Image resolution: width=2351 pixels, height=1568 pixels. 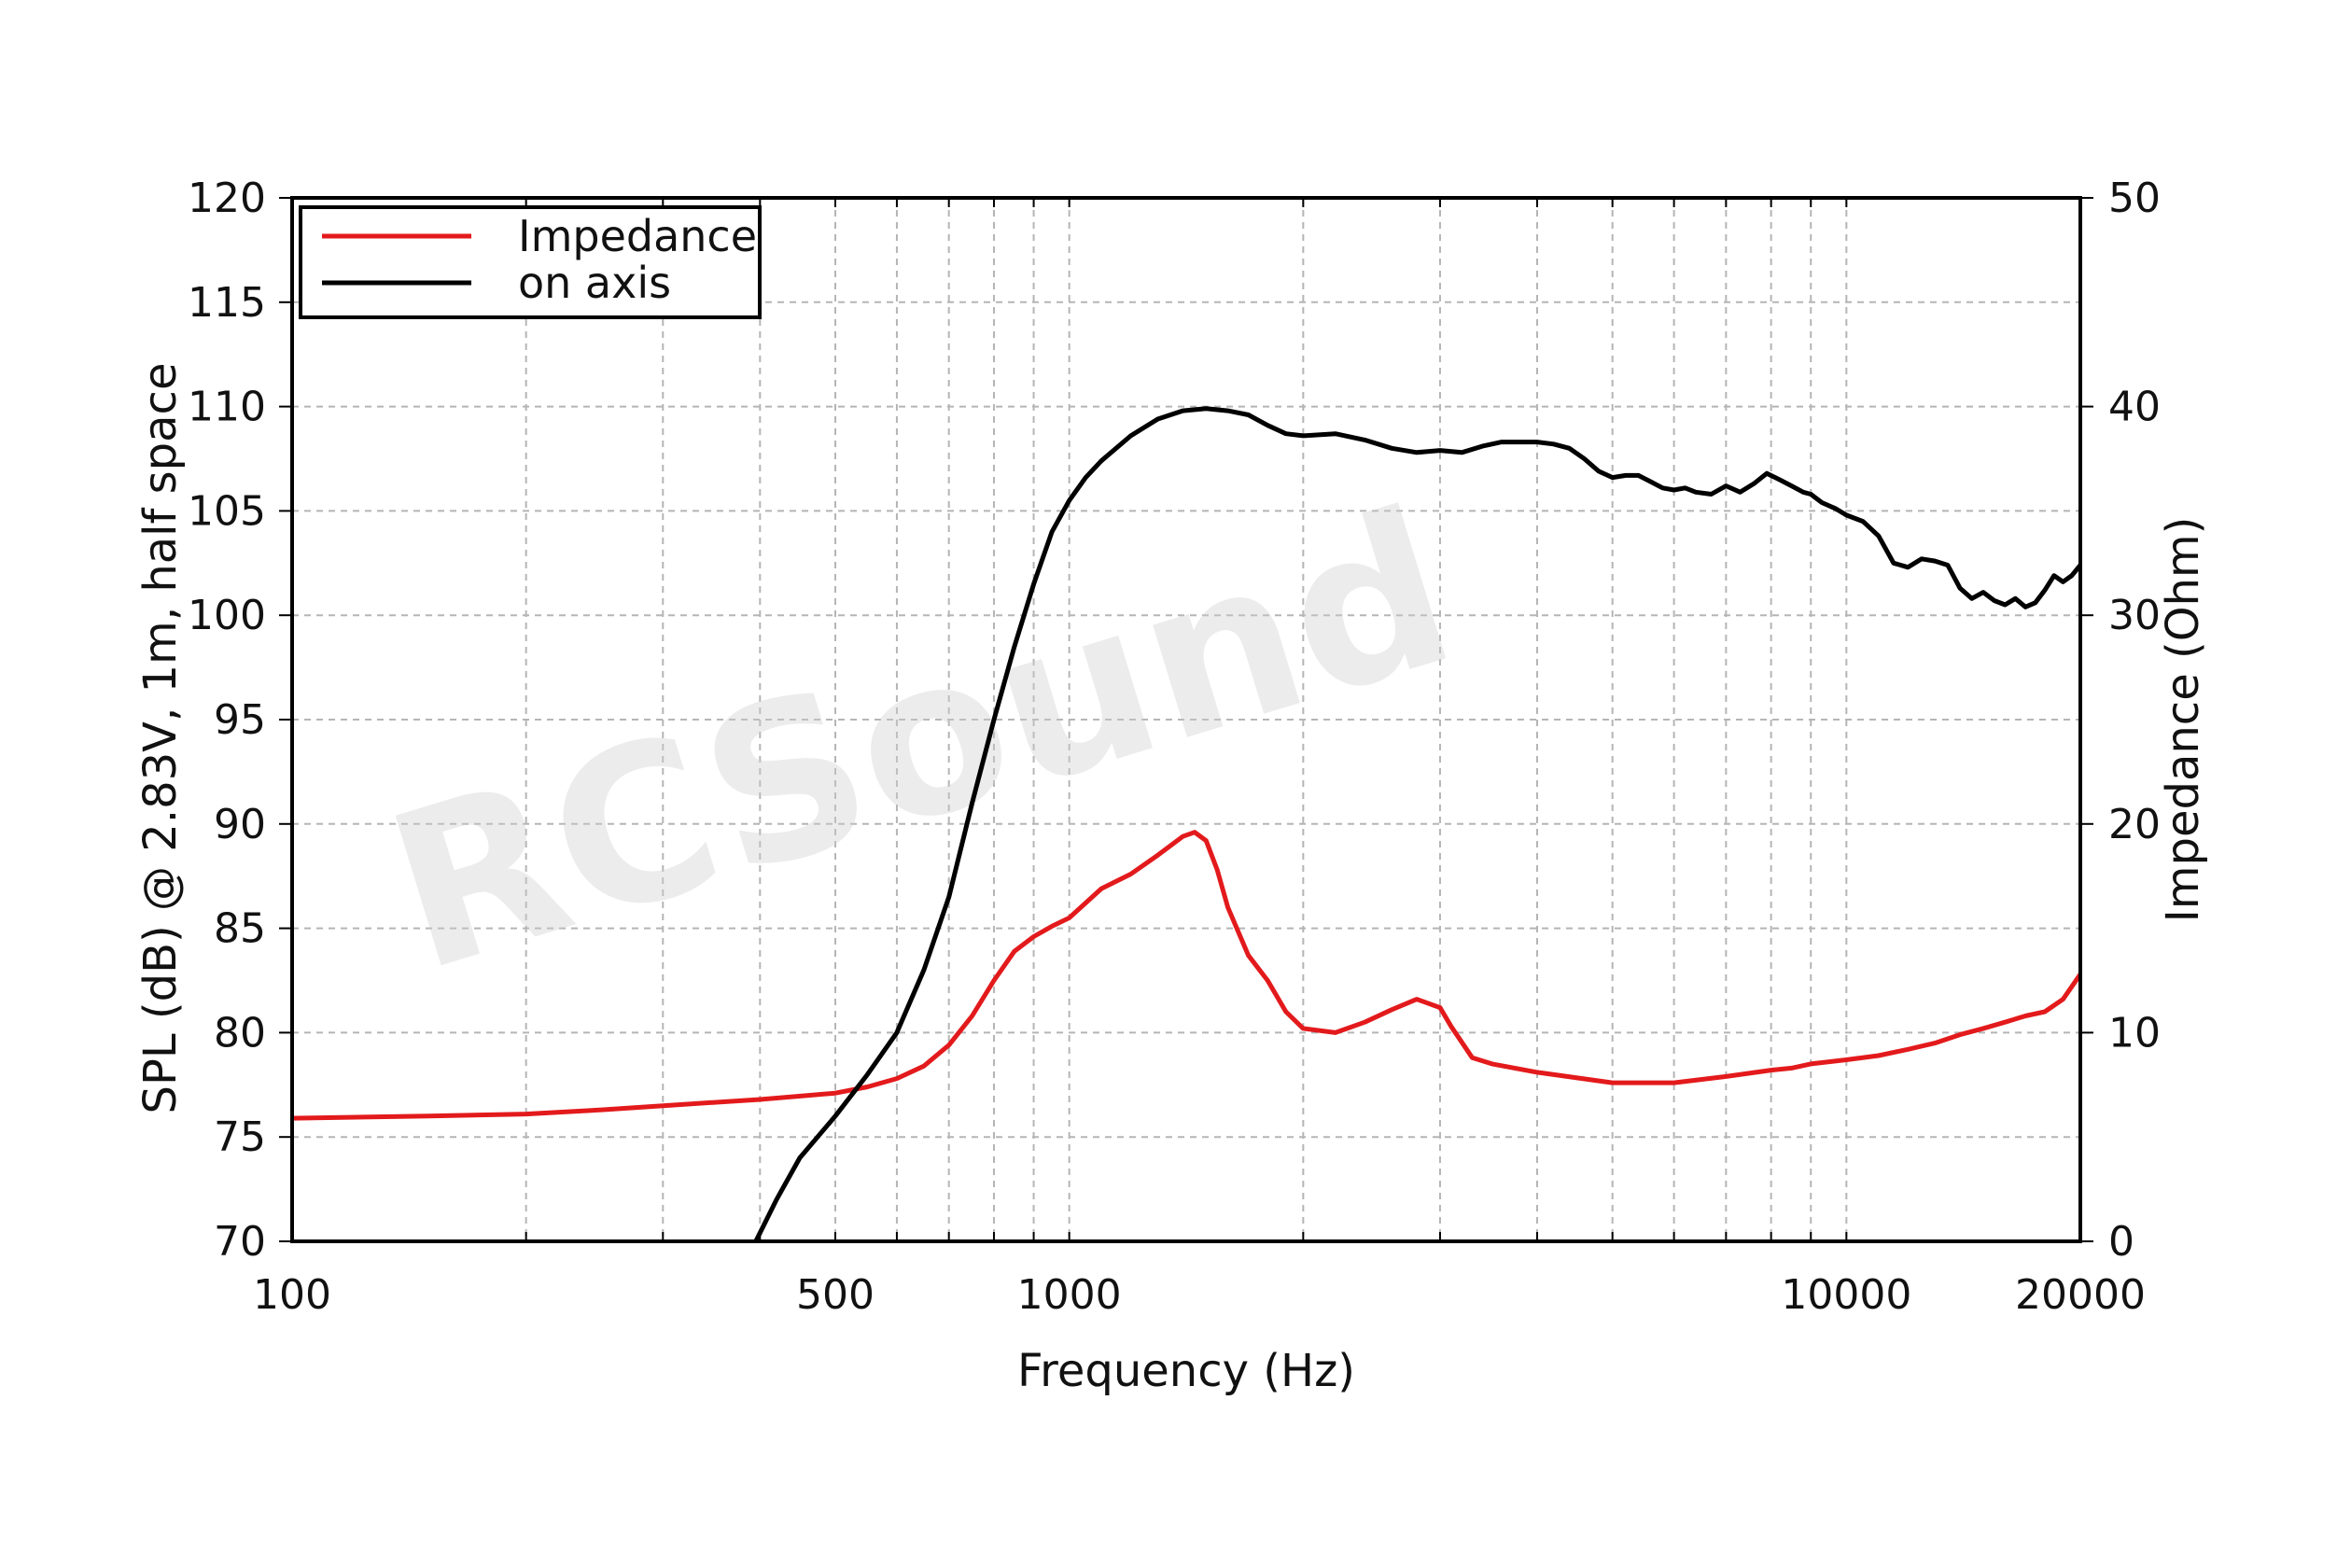 I want to click on legend: Impedance on axis, so click(x=530, y=262).